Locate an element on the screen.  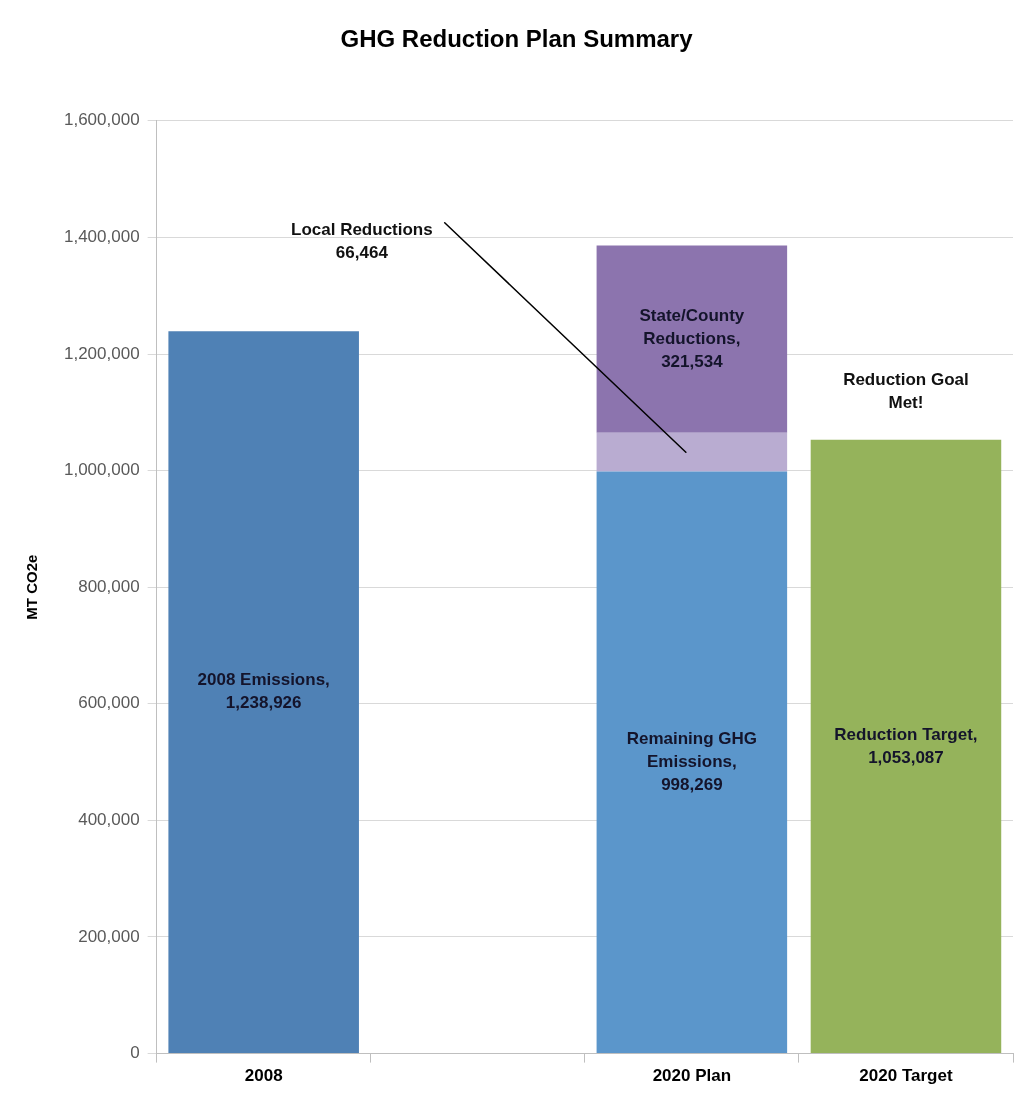
annotation: Reduction Goal Met! is located at coordinates (906, 391).